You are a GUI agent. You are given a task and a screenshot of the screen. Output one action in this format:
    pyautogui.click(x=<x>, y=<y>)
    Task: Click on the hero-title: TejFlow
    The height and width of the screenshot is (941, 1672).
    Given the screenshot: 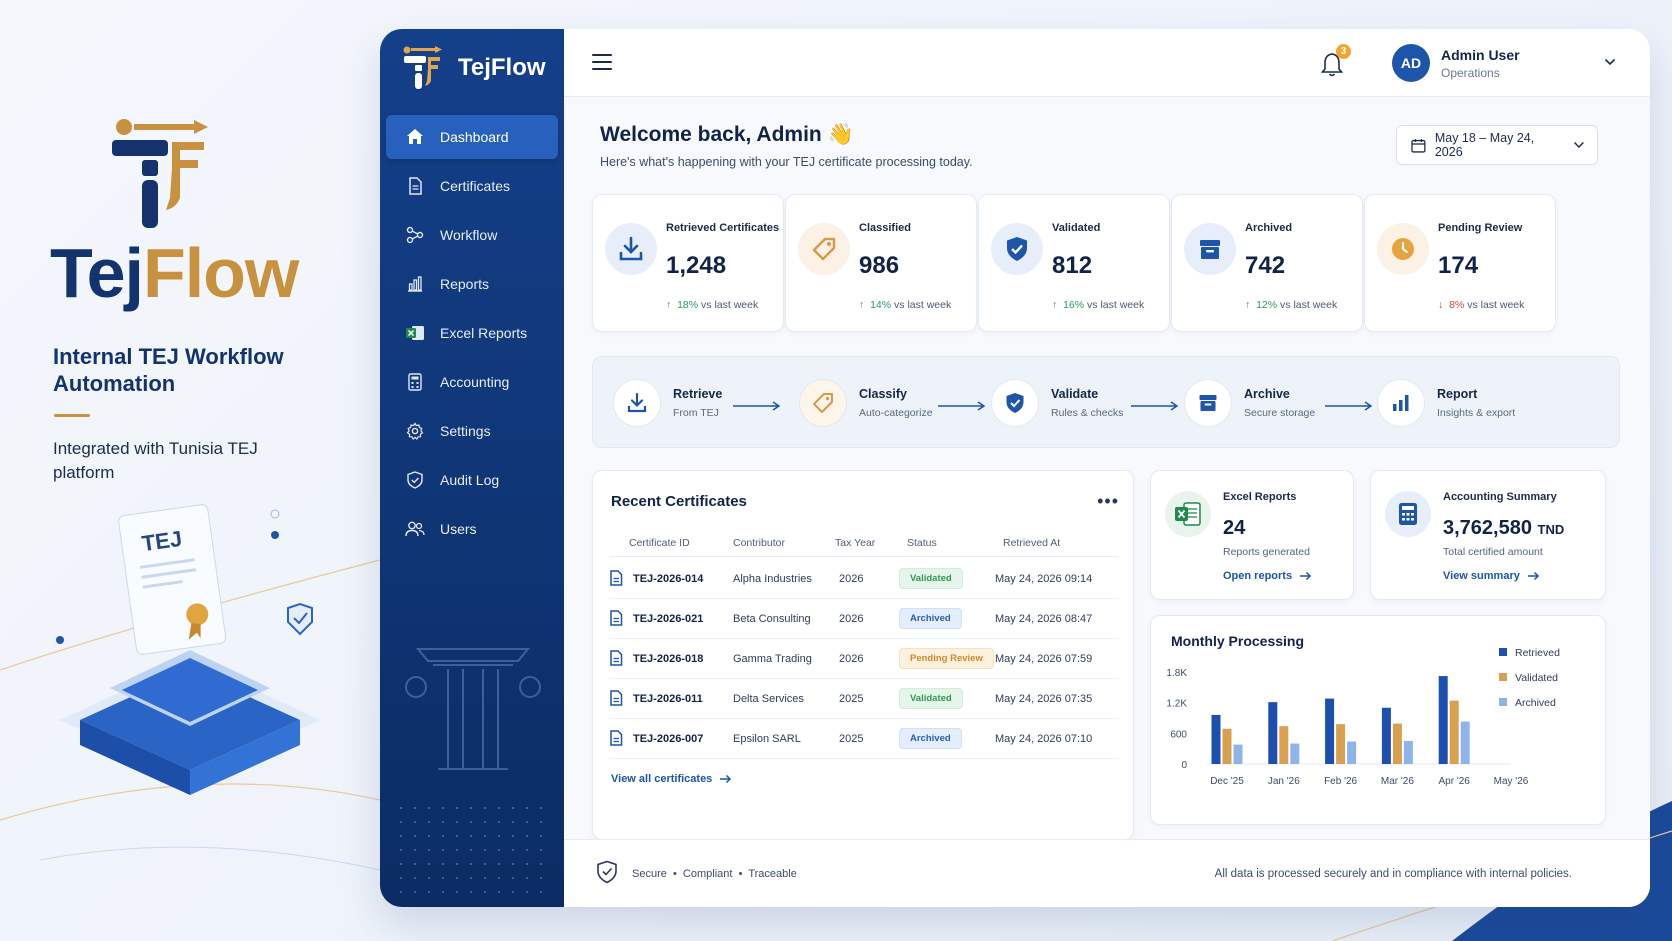 What is the action you would take?
    pyautogui.click(x=174, y=273)
    